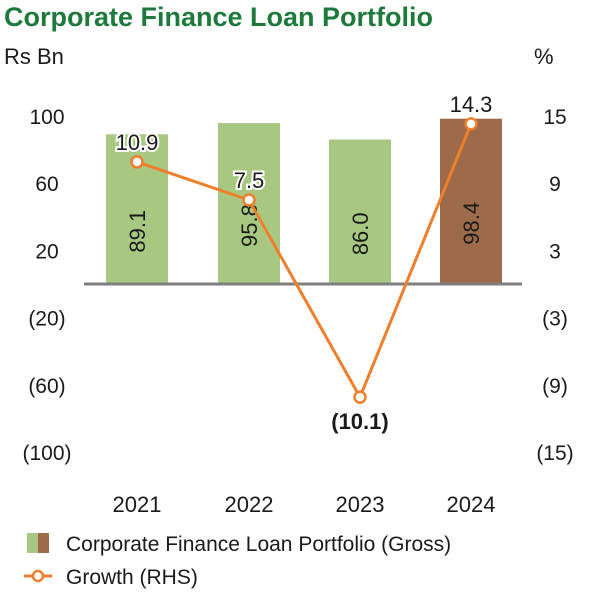  What do you see at coordinates (46, 285) in the screenshot?
I see `left-axis-ticks: 100 60 20 (20) (60) (100)` at bounding box center [46, 285].